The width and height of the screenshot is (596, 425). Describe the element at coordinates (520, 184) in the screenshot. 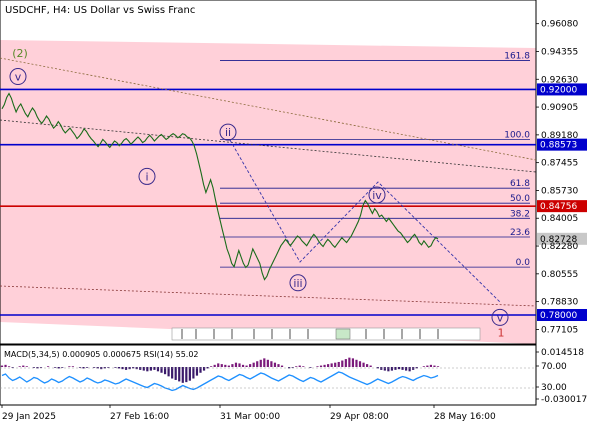

I see `fib-label: 61.8` at that location.